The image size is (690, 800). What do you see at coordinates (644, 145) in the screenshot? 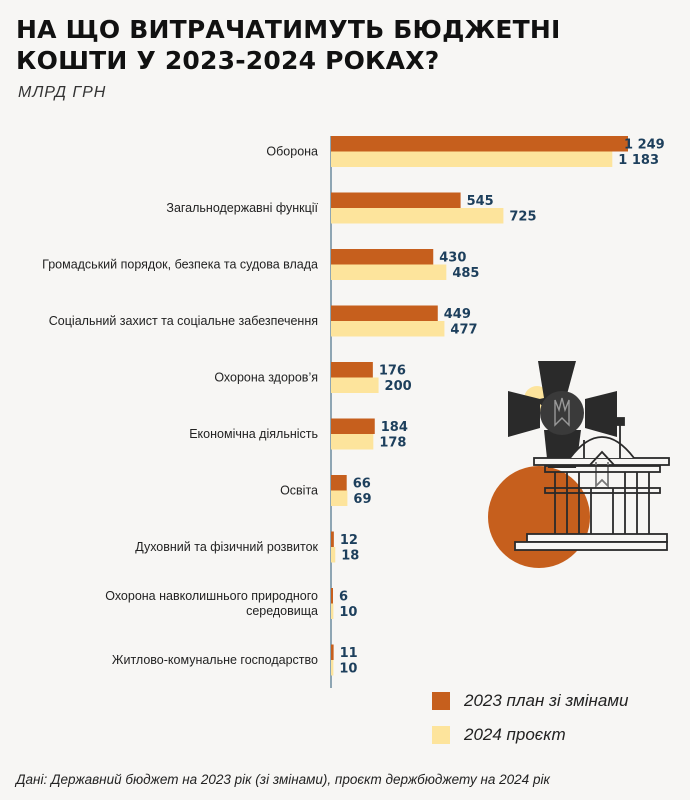
I see `value-label-2023: 1 249` at bounding box center [644, 145].